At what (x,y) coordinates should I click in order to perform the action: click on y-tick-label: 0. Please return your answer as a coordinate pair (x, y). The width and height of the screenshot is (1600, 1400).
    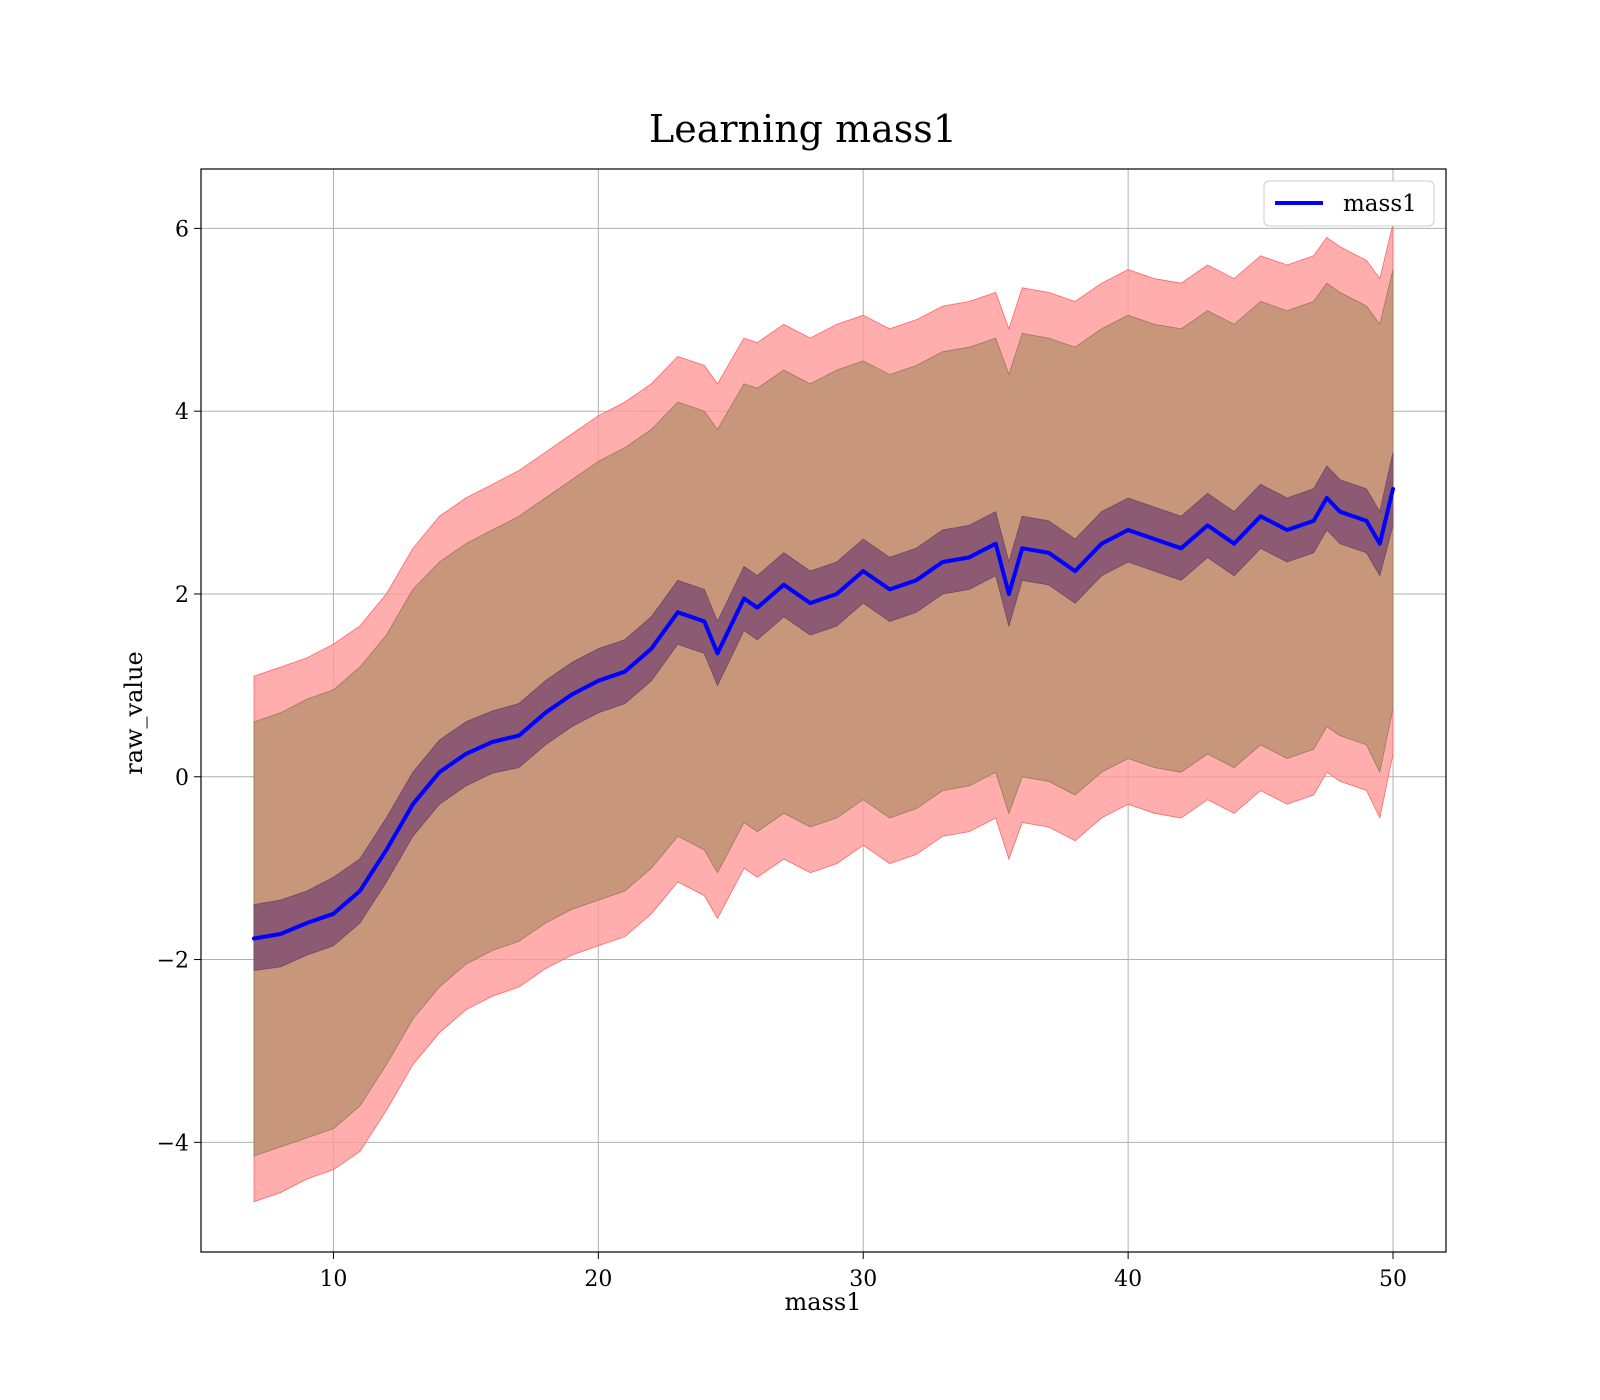
    Looking at the image, I should click on (182, 778).